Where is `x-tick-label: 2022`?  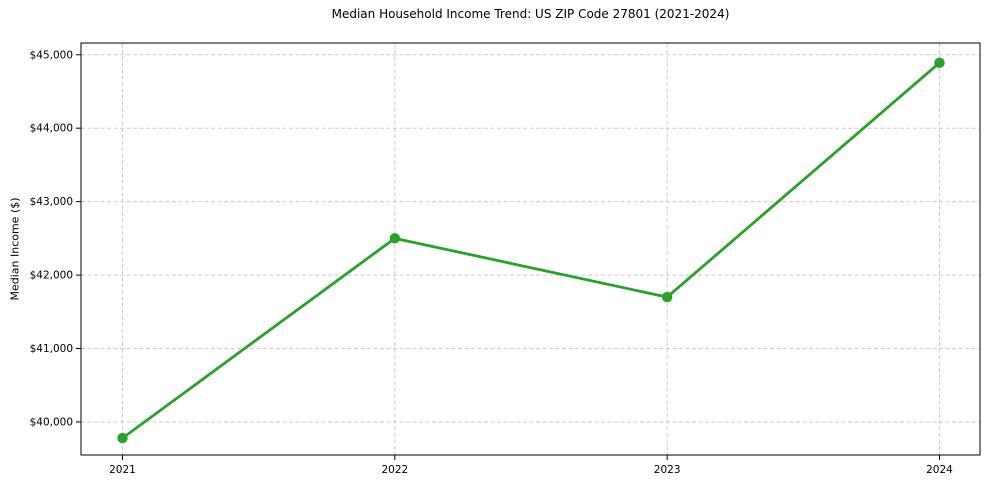 x-tick-label: 2022 is located at coordinates (394, 470).